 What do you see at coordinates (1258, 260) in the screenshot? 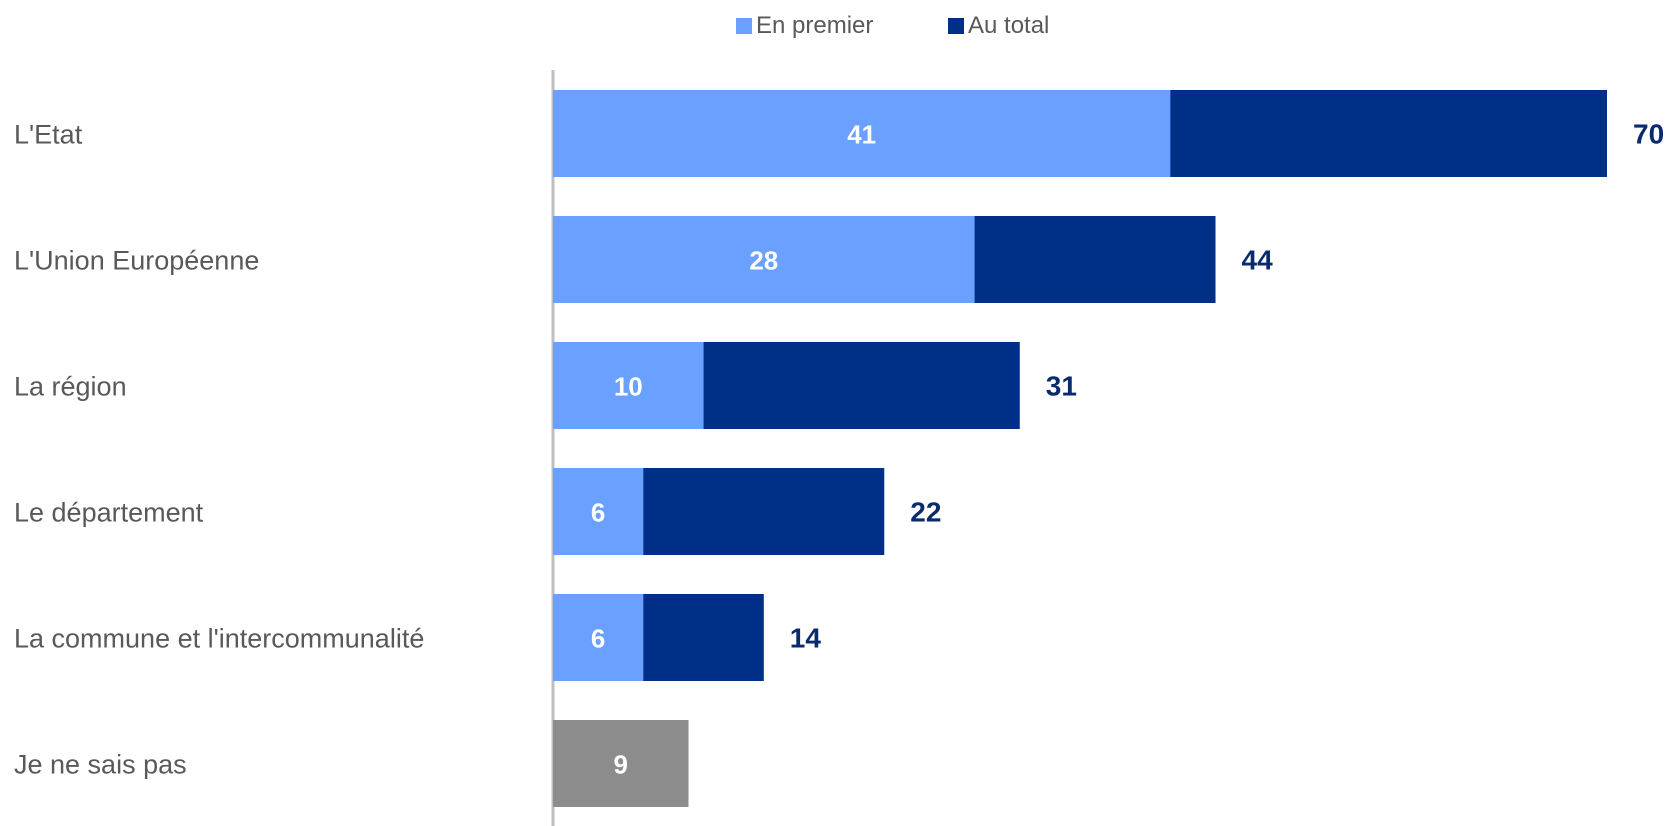
I see `data-label-au-total: 44` at bounding box center [1258, 260].